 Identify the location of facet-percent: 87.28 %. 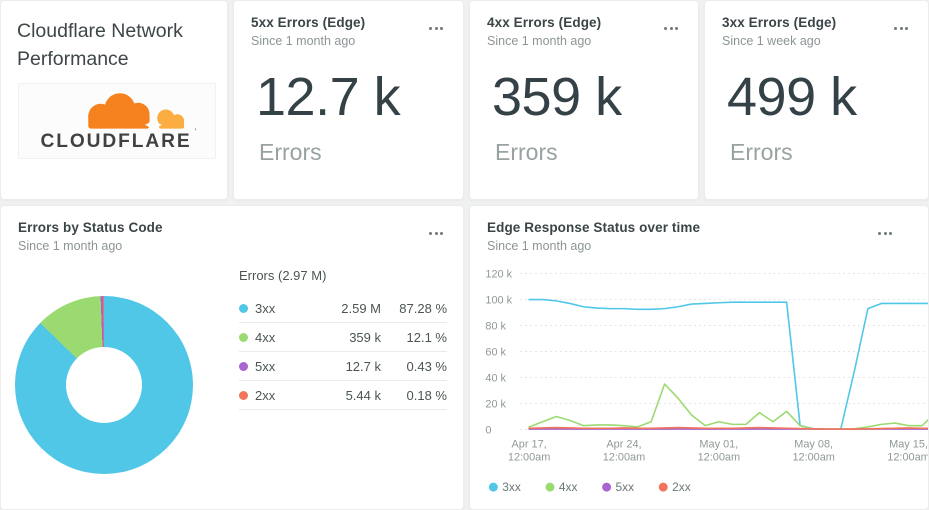
(423, 308).